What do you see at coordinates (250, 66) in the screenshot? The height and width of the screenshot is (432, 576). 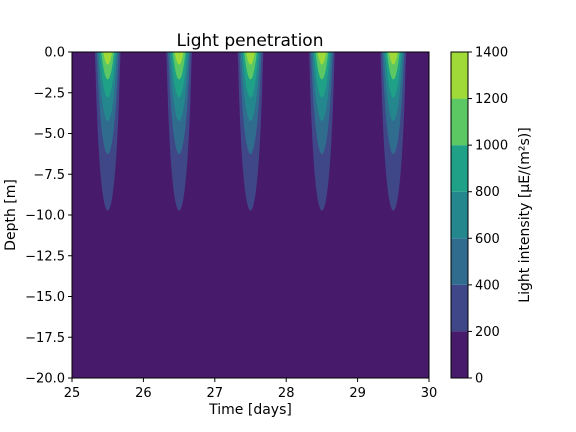 I see `contour-band-day3-level5` at bounding box center [250, 66].